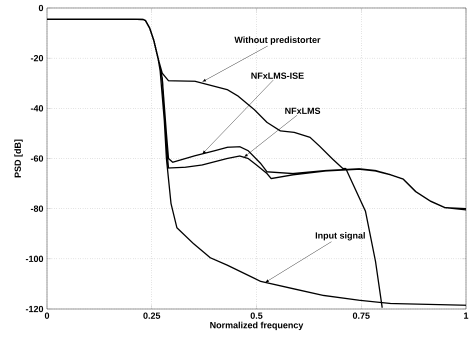  I want to click on x-tick-label: 0, so click(47, 315).